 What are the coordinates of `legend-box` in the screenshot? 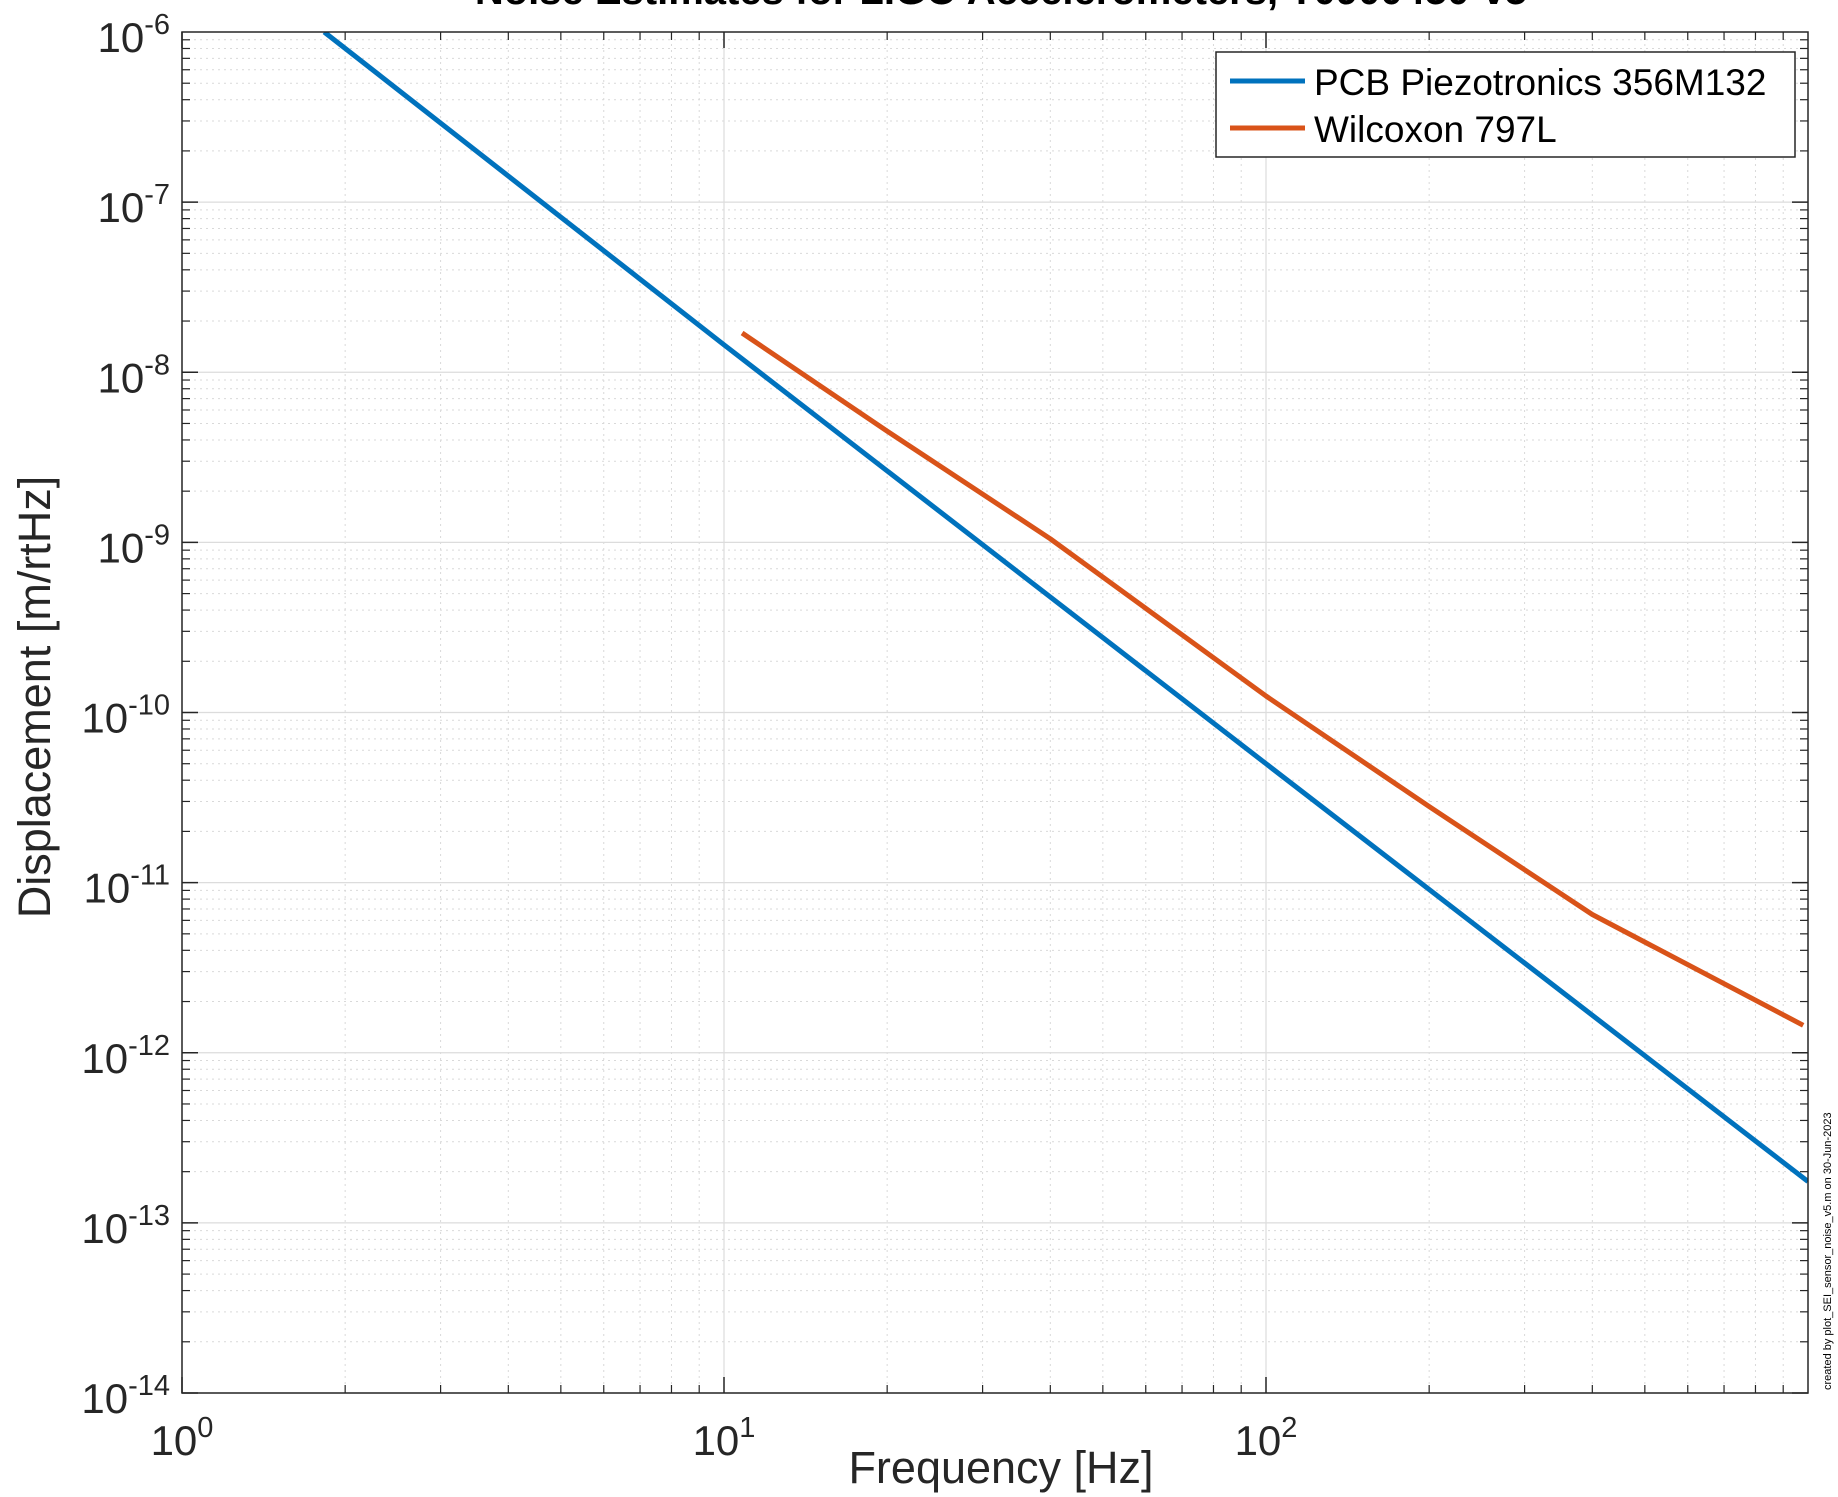 It's located at (1505, 104).